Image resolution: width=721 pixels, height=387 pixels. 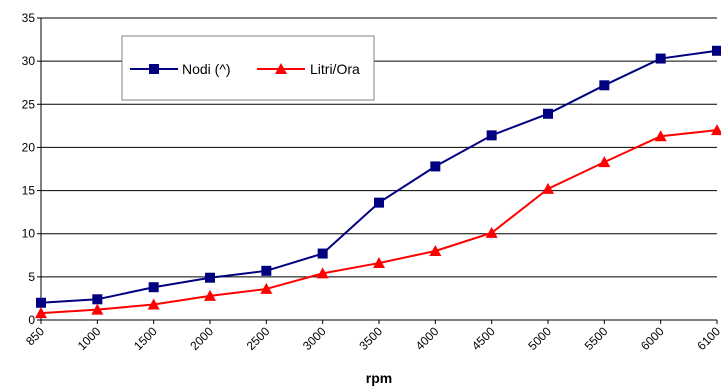 I want to click on y-tick-label: 5, so click(x=31, y=277).